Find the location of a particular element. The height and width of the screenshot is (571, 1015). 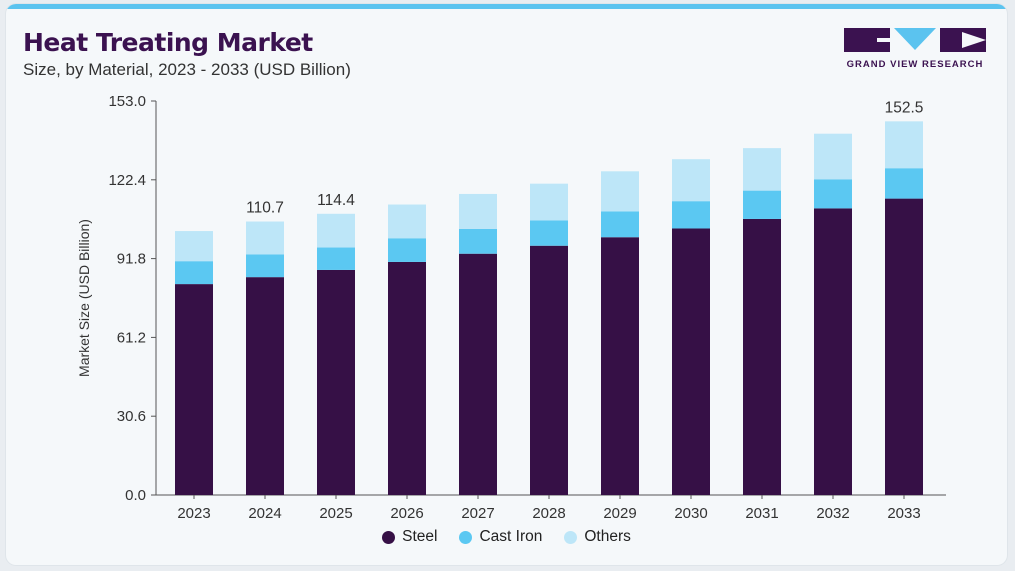

legend-swatch-steel is located at coordinates (389, 537).